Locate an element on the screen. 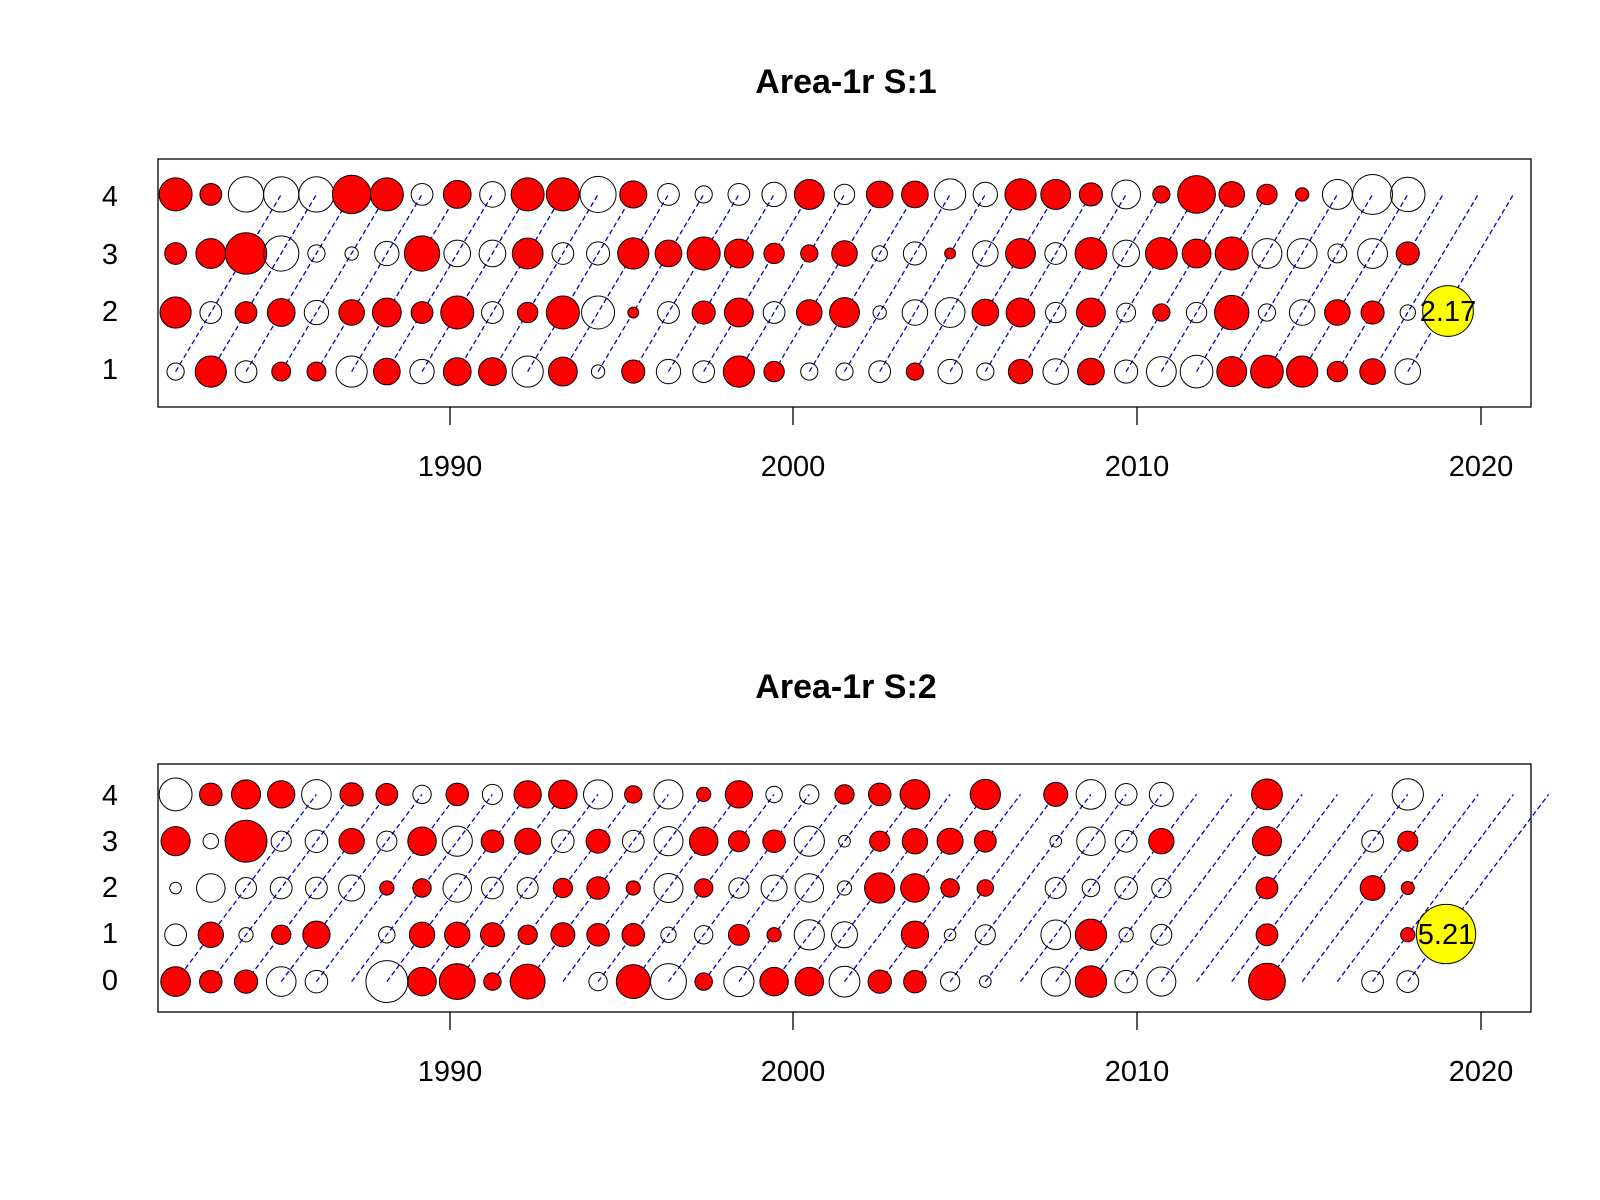 The image size is (1600, 1200). chart-1-ytick-label: 4 is located at coordinates (110, 197).